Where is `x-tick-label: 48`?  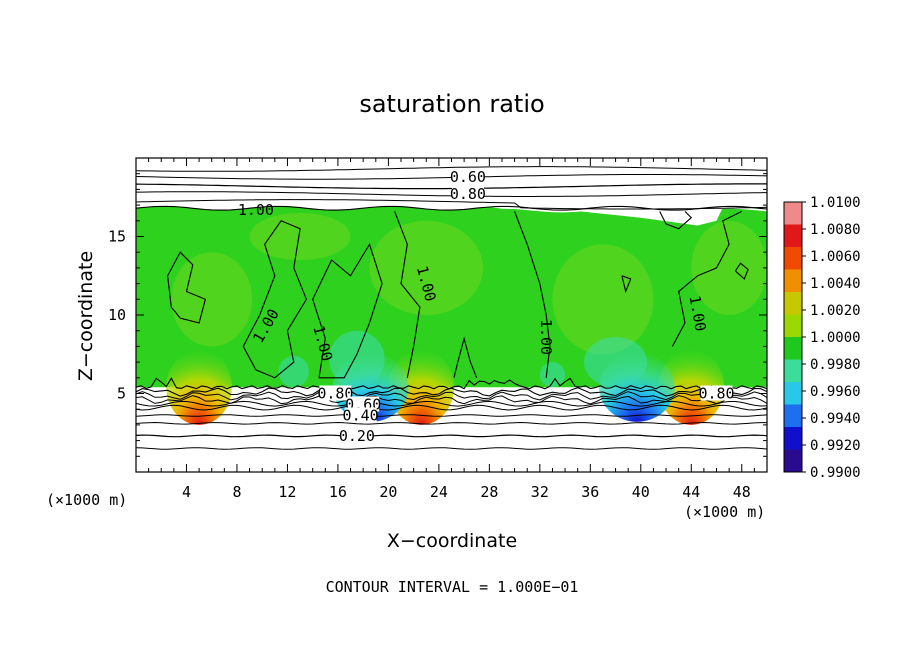
x-tick-label: 48 is located at coordinates (742, 492).